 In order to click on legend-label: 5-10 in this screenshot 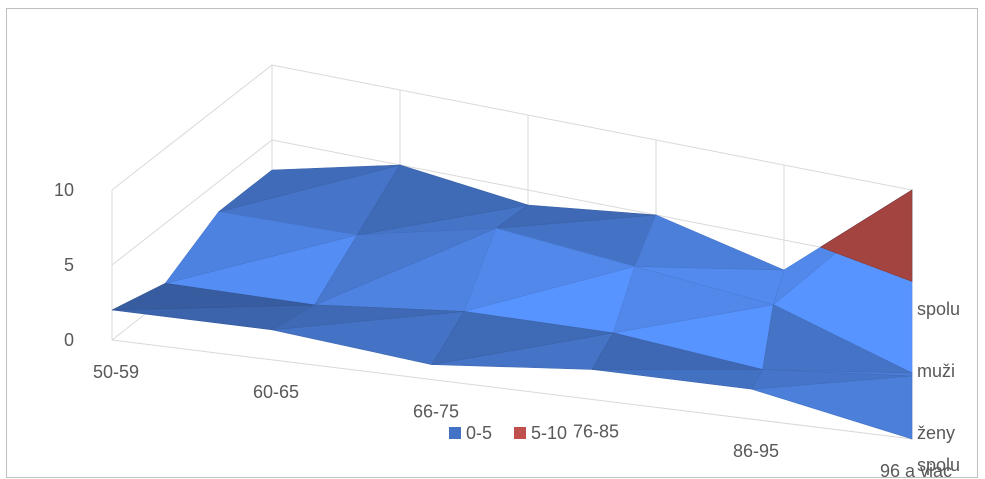, I will do `click(549, 433)`.